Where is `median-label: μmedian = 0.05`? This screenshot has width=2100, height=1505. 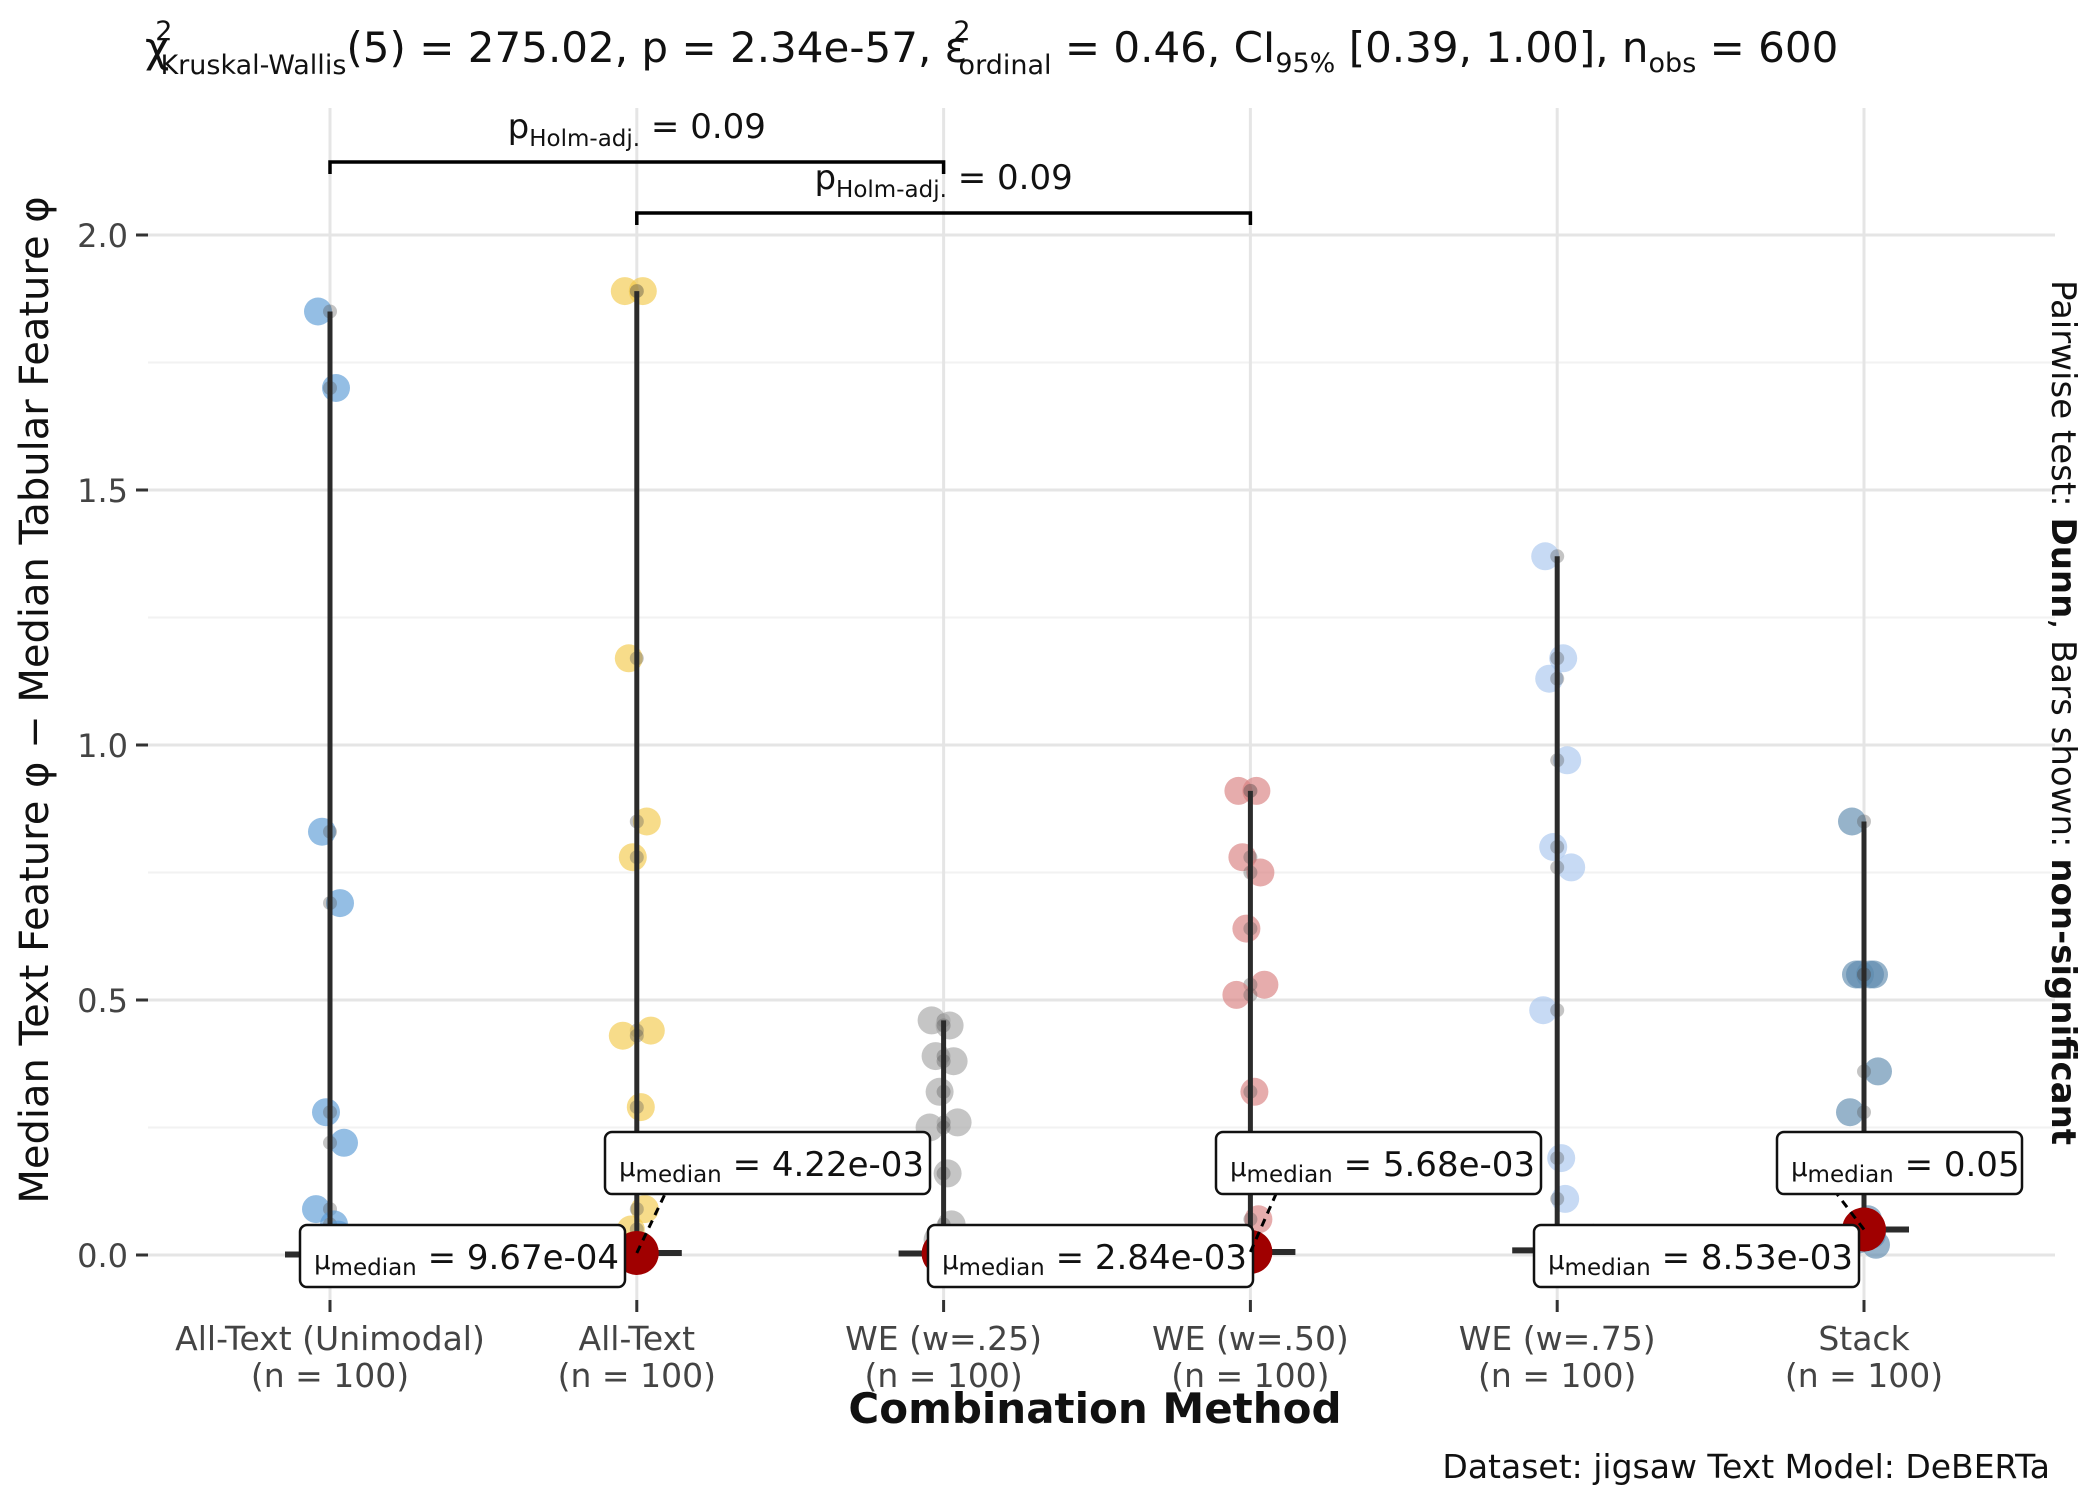
median-label: μmedian = 0.05 is located at coordinates (1899, 1180).